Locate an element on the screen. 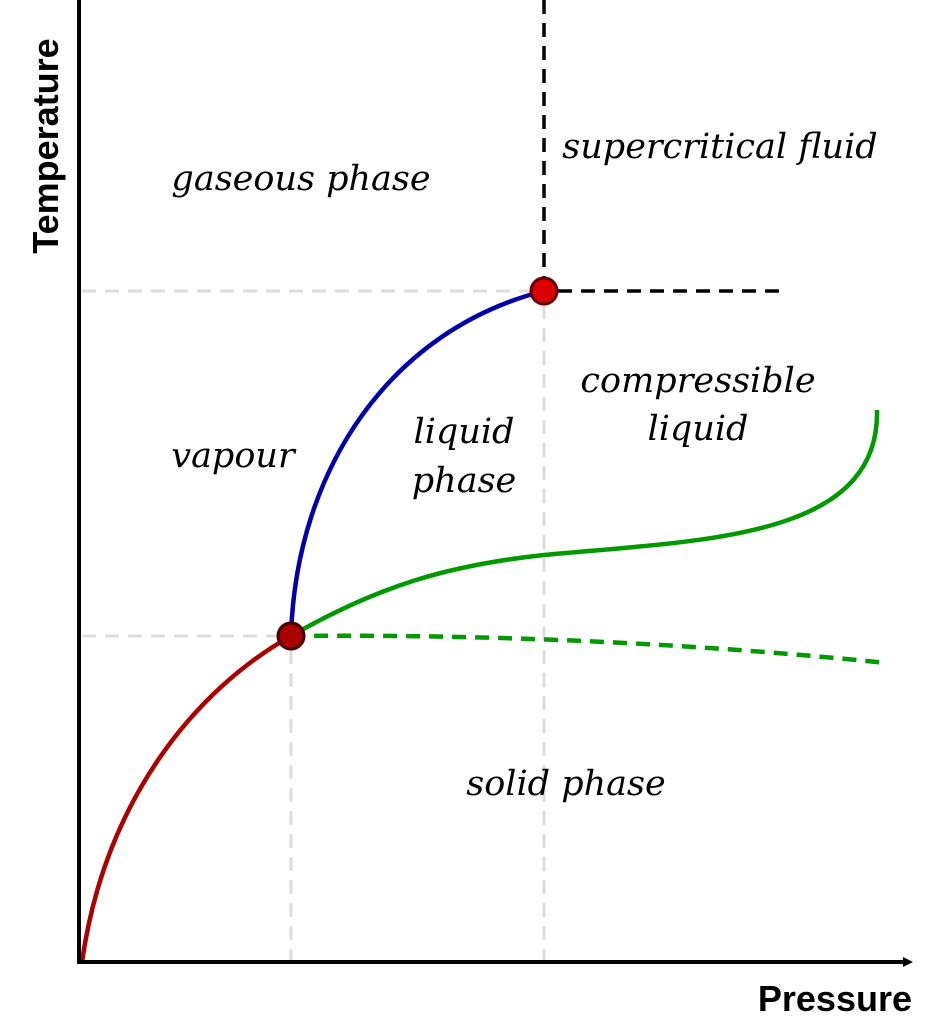  triple-point is located at coordinates (291, 636).